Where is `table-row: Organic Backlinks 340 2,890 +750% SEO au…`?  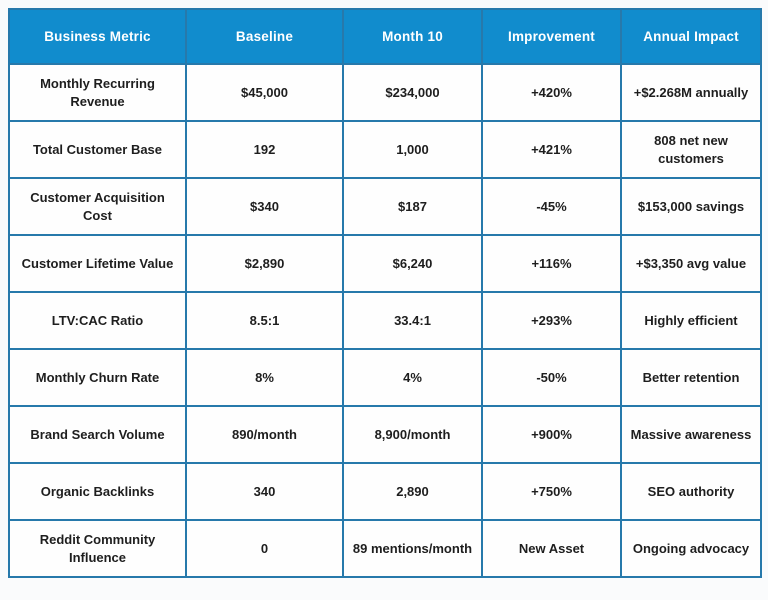
table-row: Organic Backlinks 340 2,890 +750% SEO au… is located at coordinates (385, 491).